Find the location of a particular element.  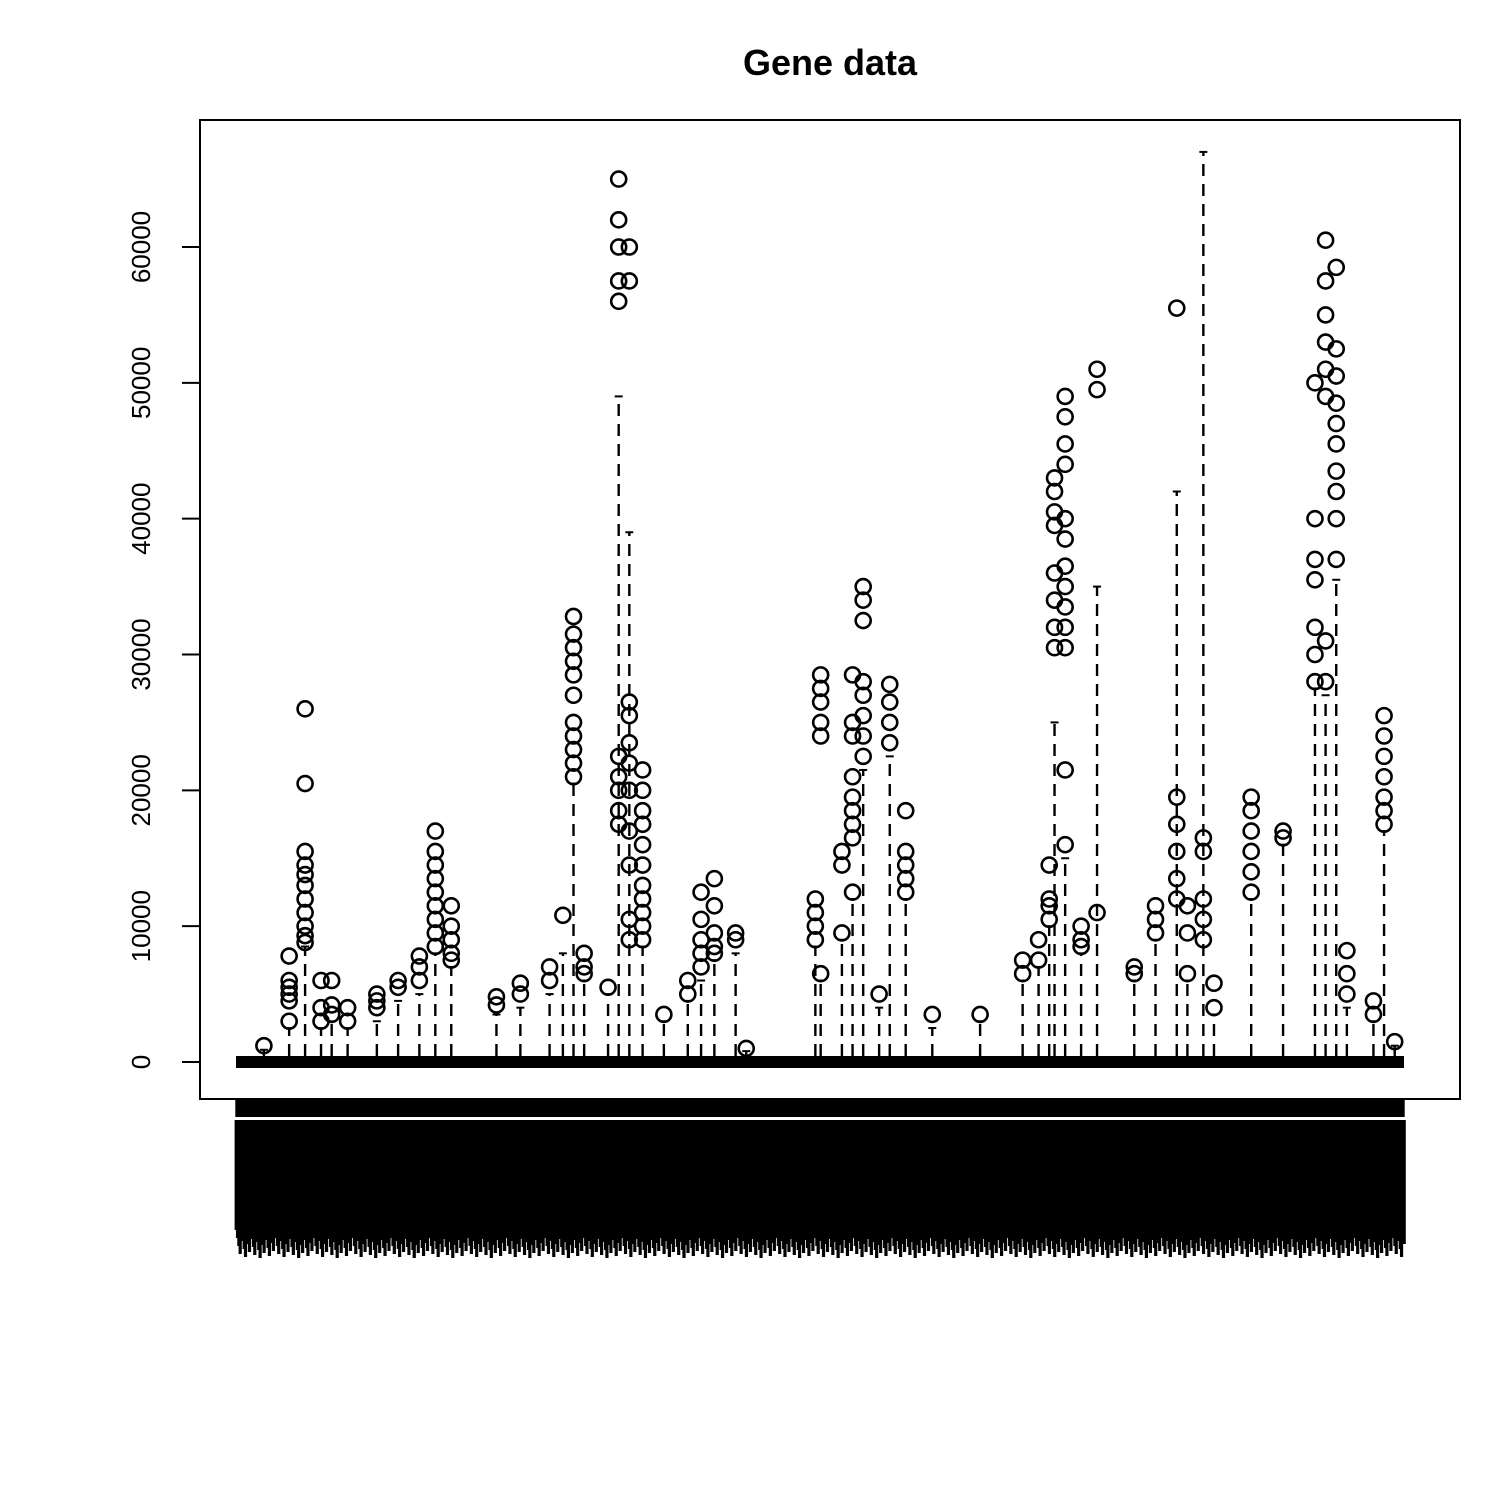

chart-title: Gene data is located at coordinates (830, 62).